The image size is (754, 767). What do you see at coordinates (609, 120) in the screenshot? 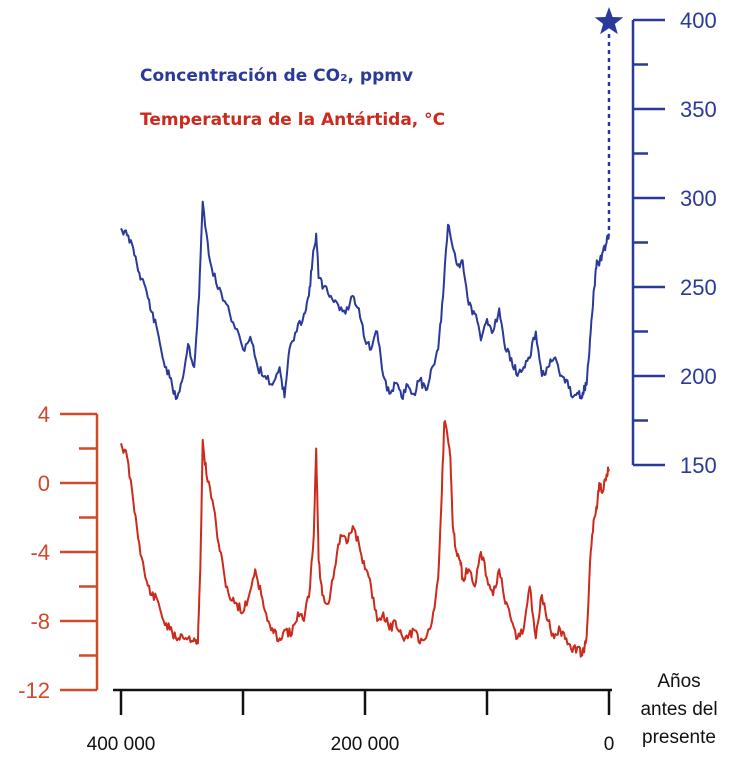
I see `marker-layer` at bounding box center [609, 120].